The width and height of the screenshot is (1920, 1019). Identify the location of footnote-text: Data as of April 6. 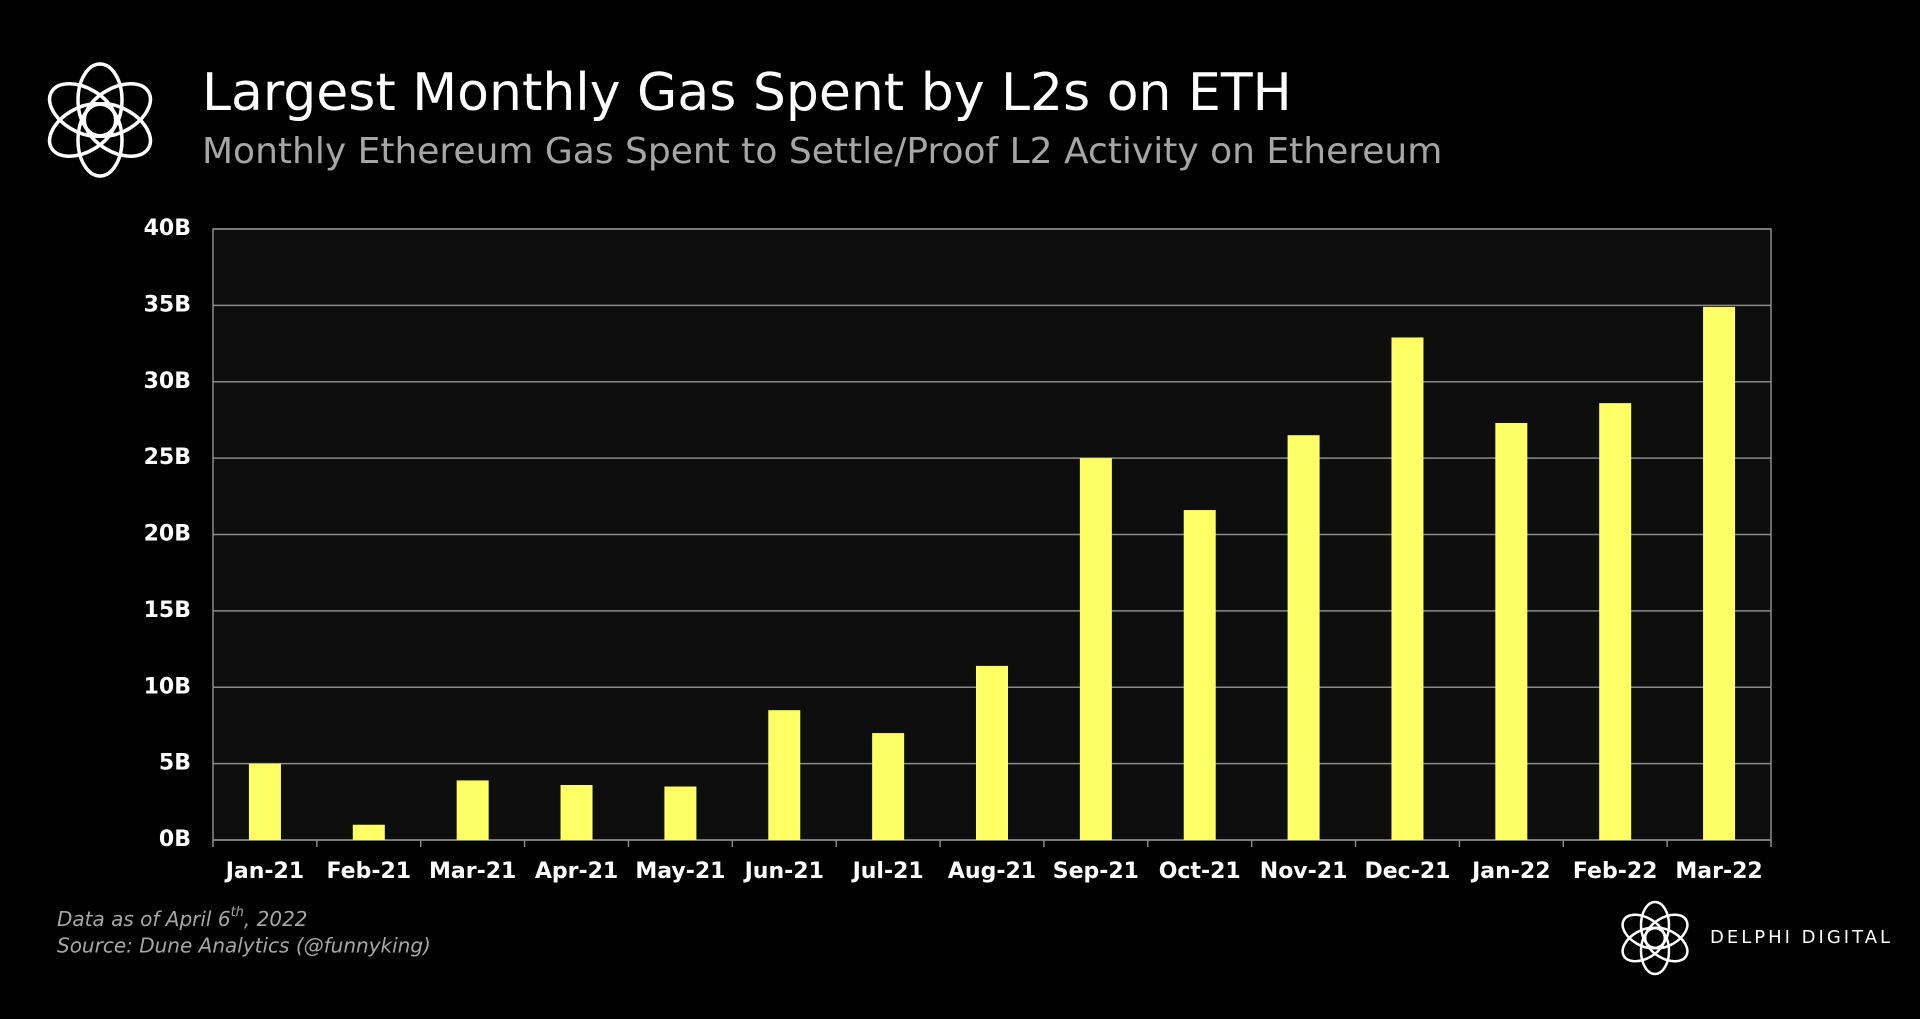
(144, 919).